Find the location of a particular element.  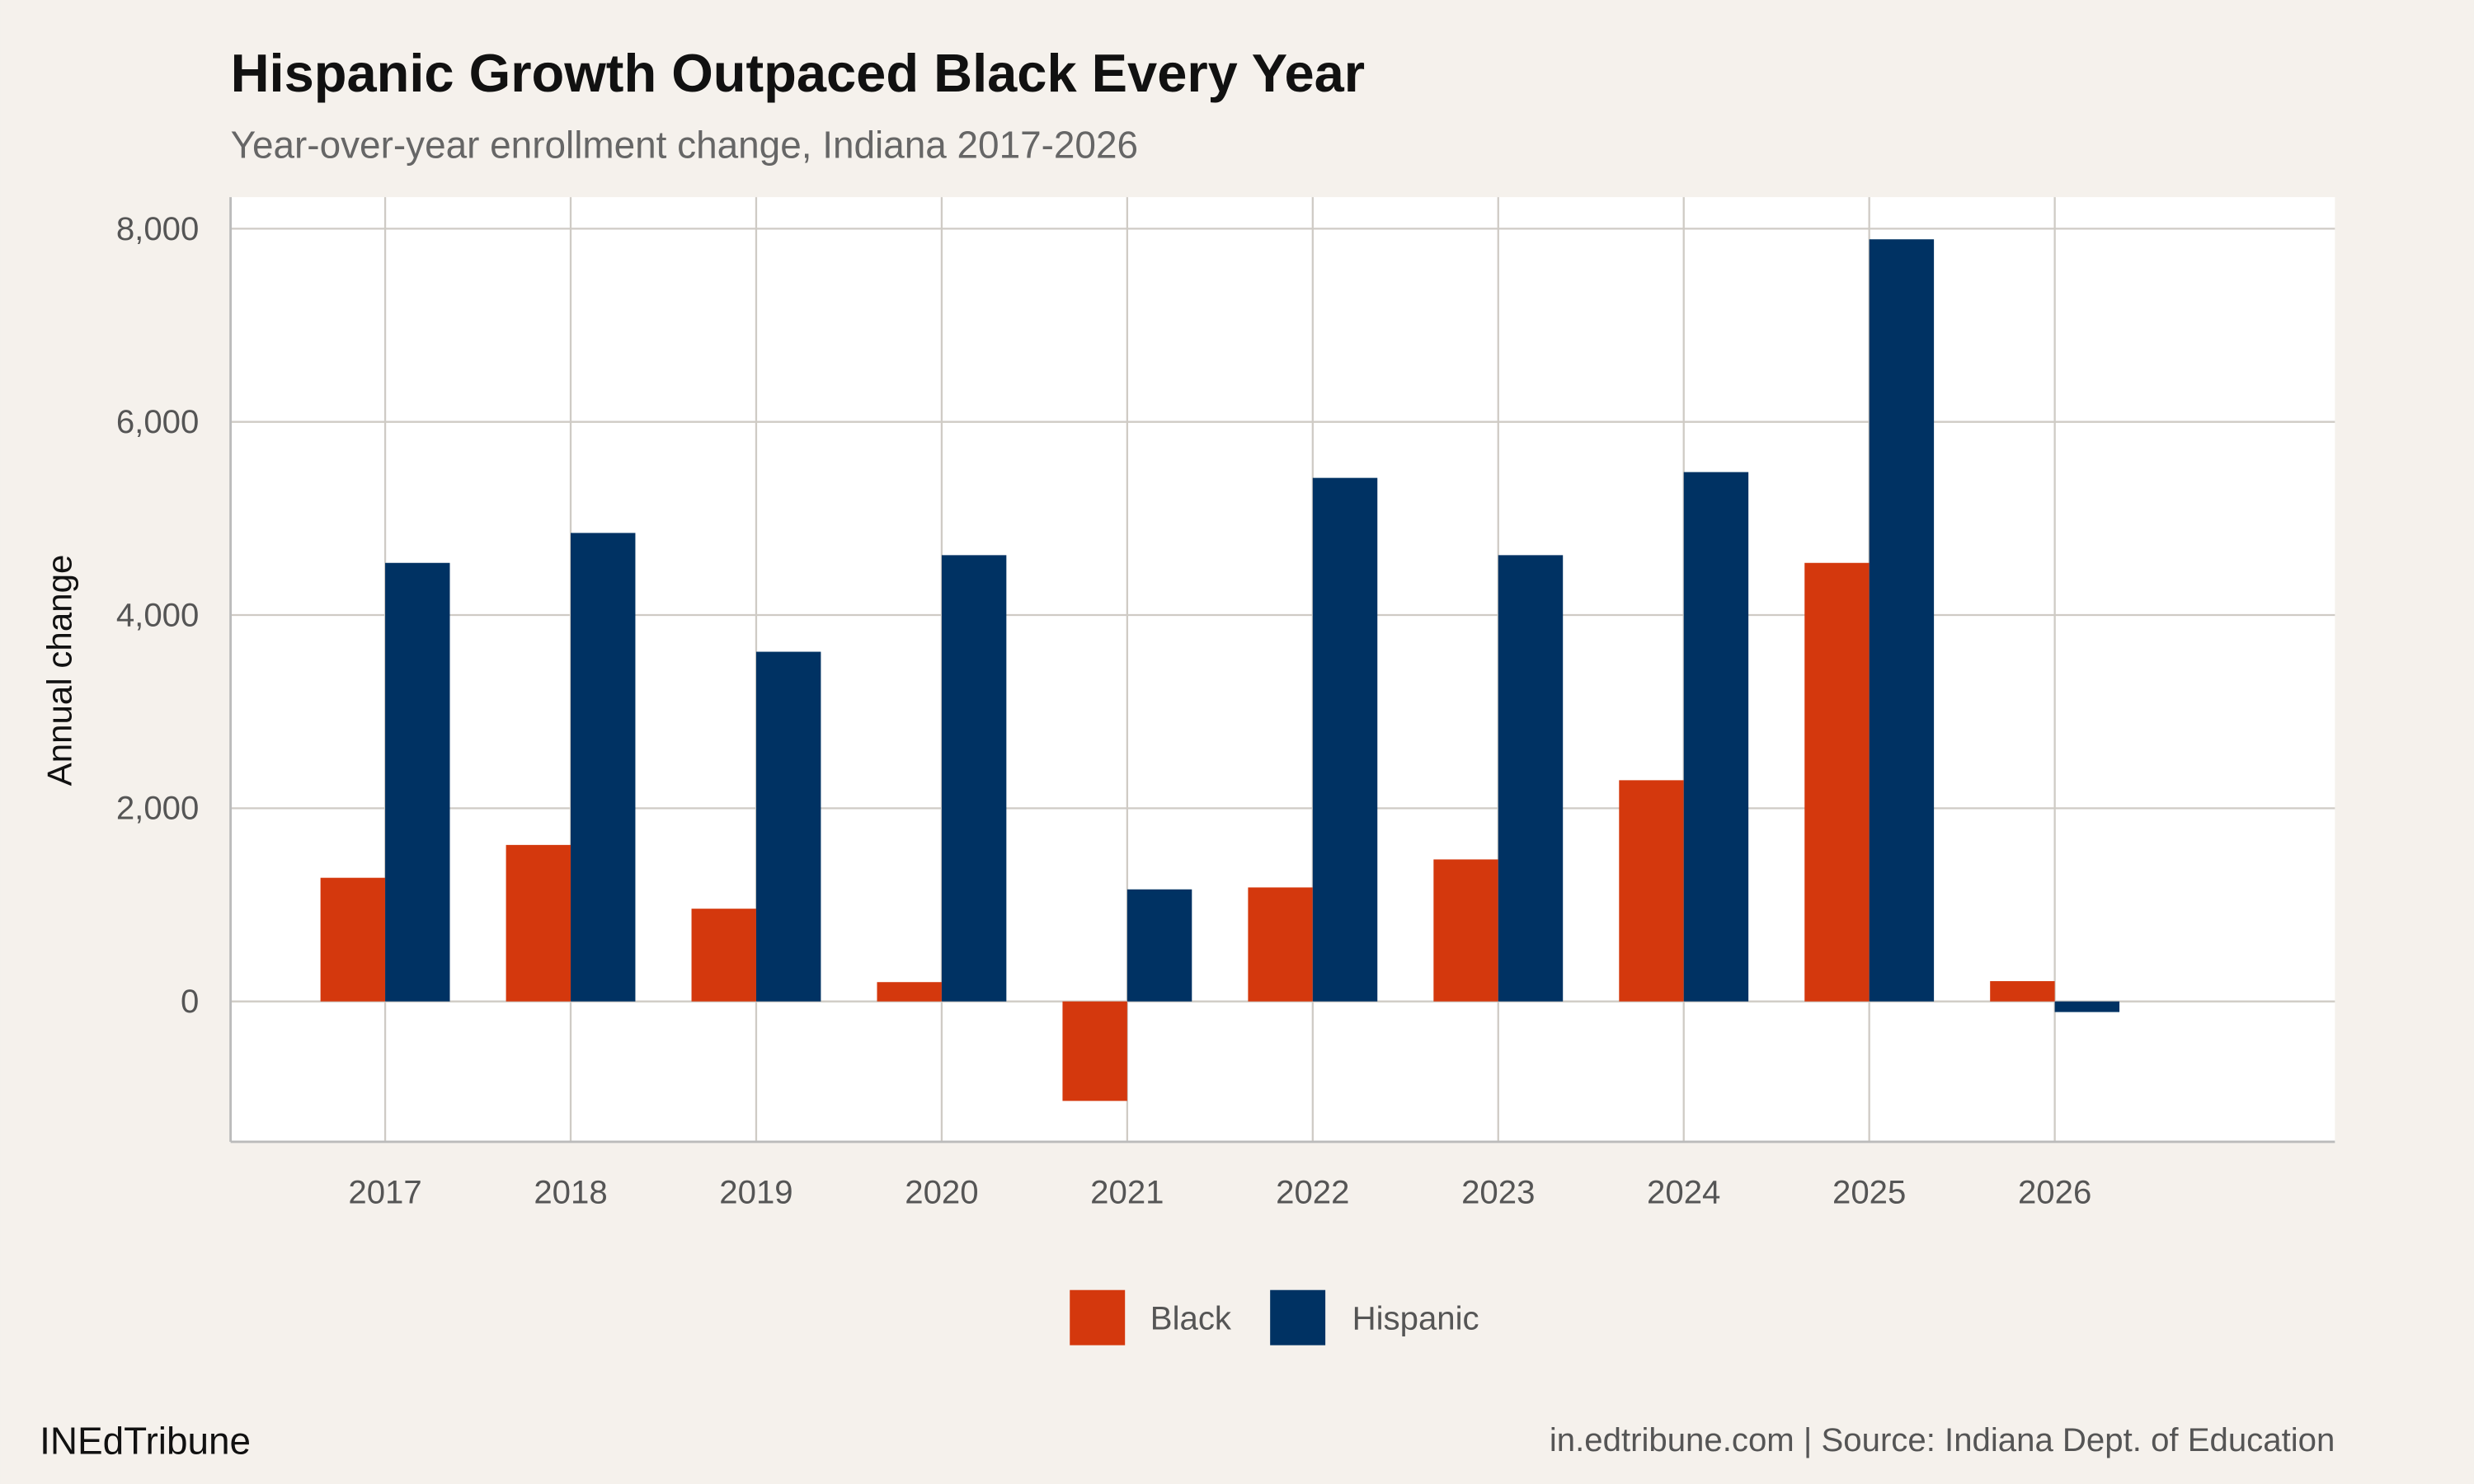

x-ticks: 2017 2018 2019 2020 2021 2022 2023 2024 2025 2026 is located at coordinates (1219, 1192).